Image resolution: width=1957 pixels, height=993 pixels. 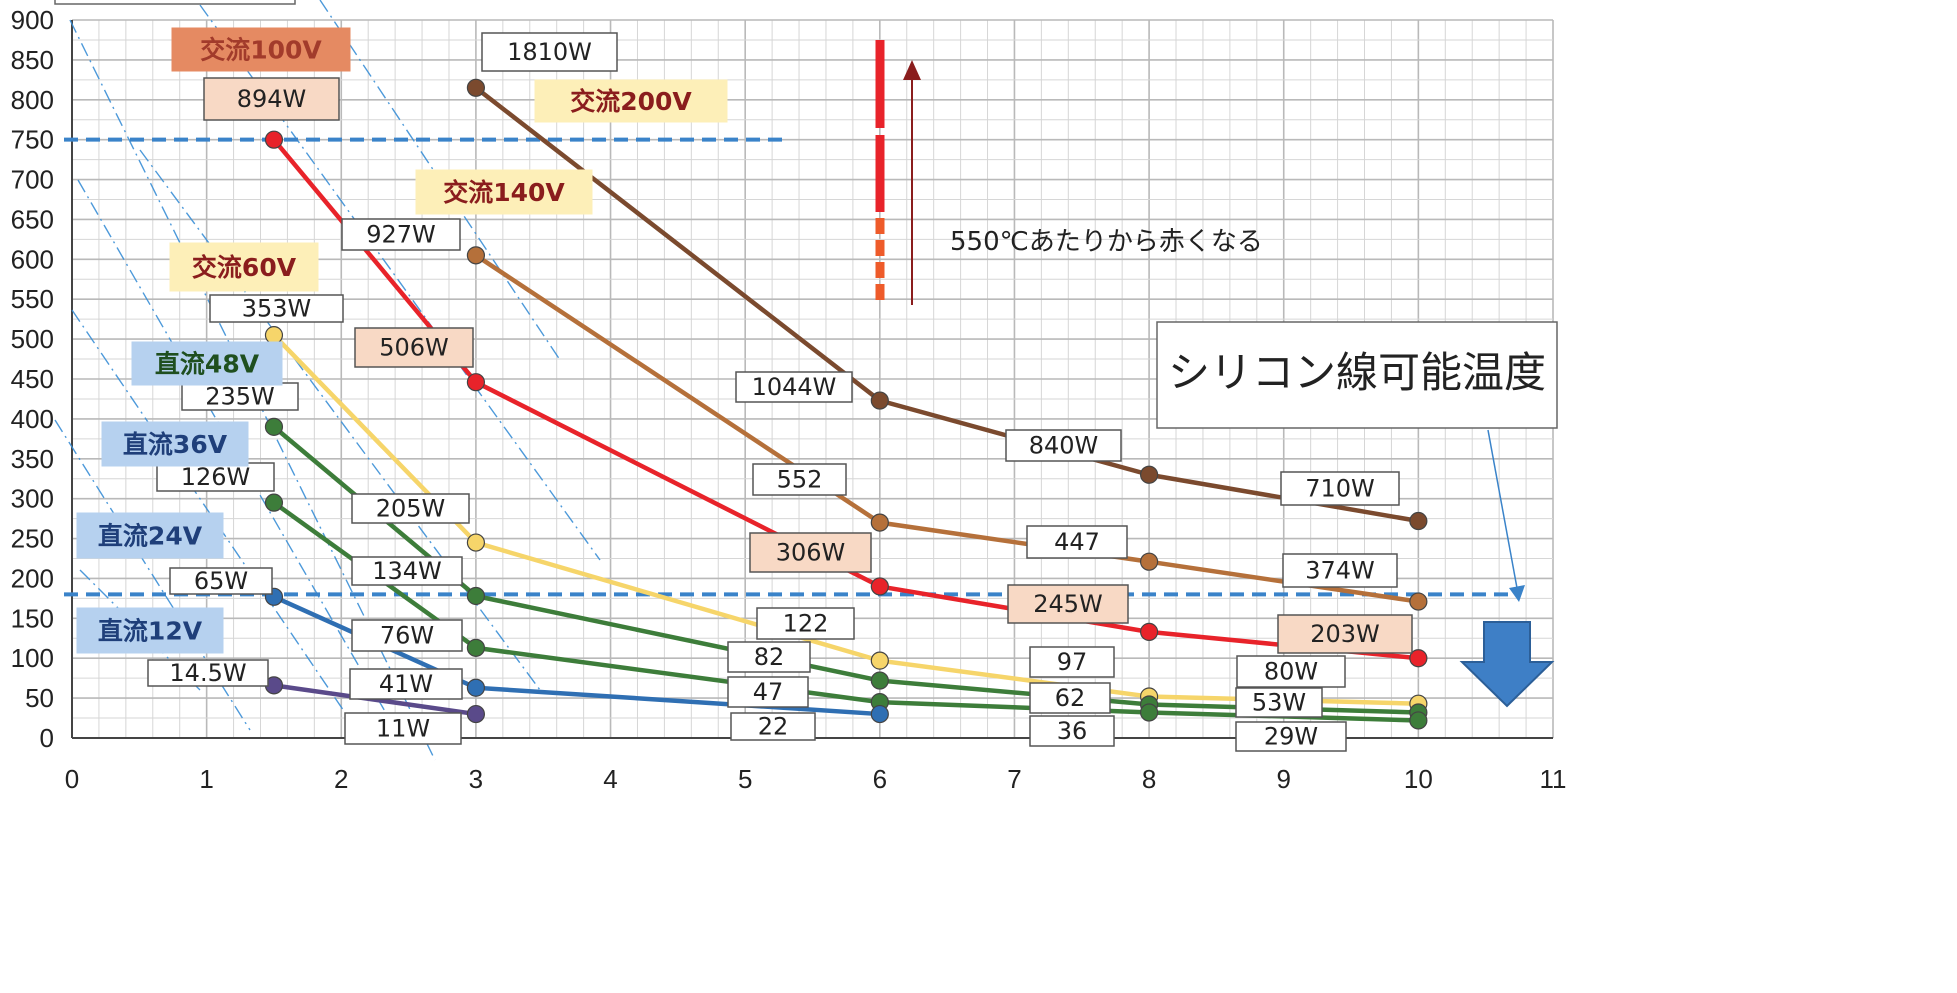 What do you see at coordinates (1340, 489) in the screenshot?
I see `data-label-text: 710W` at bounding box center [1340, 489].